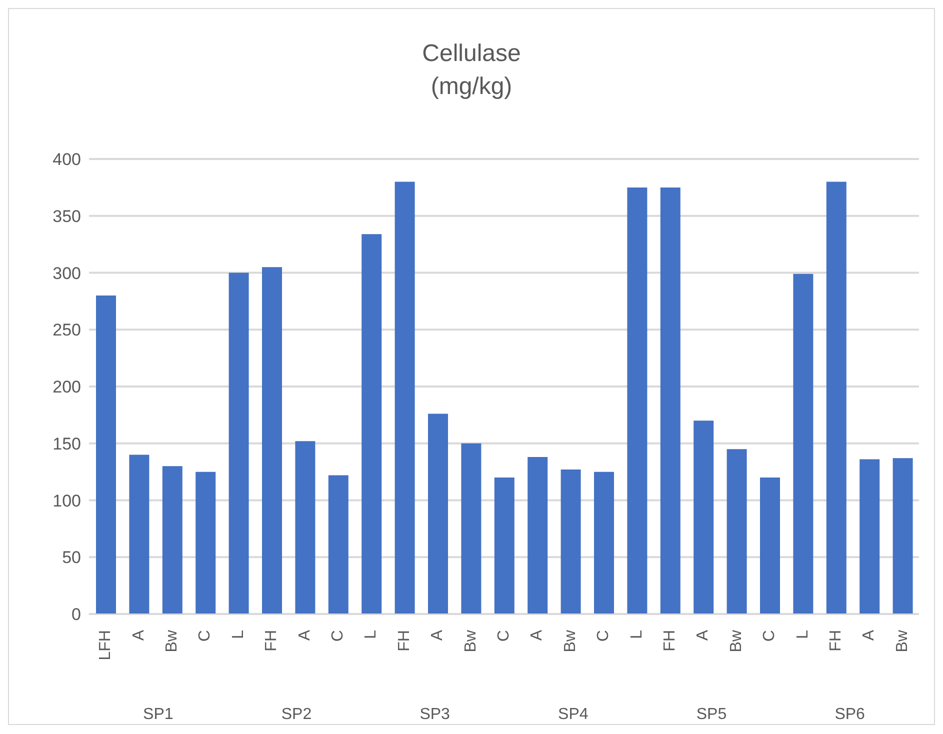 Image resolution: width=943 pixels, height=734 pixels. I want to click on x-tick-label: LFH, so click(105, 645).